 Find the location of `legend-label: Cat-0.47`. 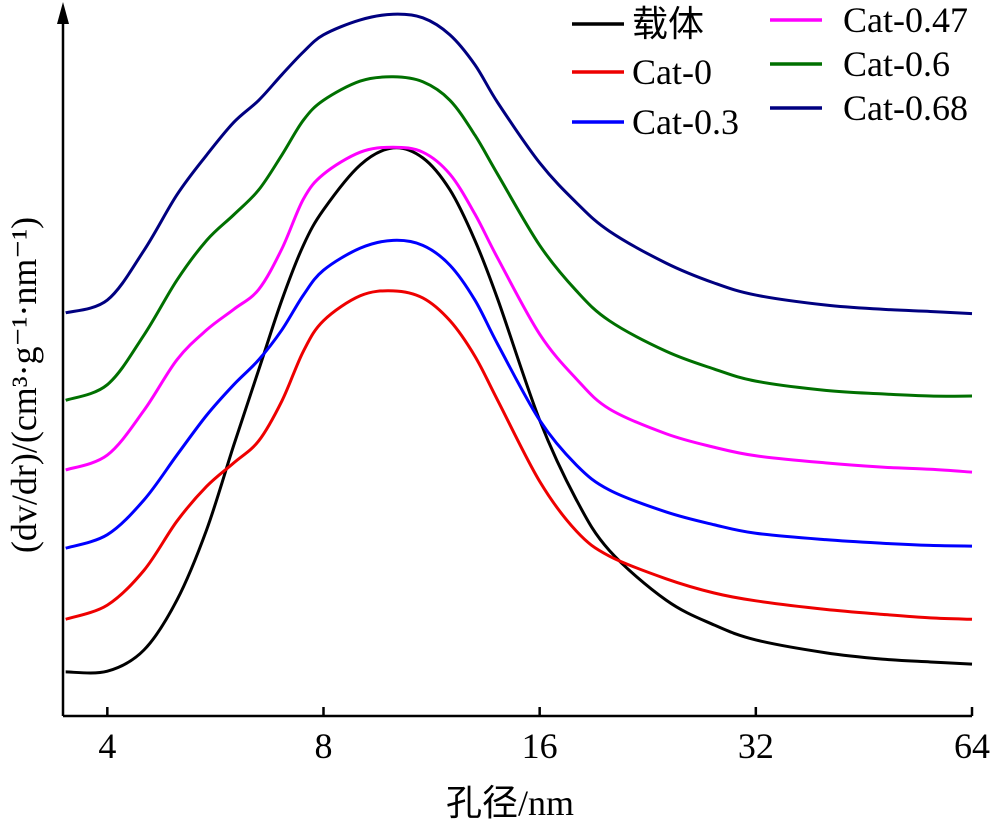

legend-label: Cat-0.47 is located at coordinates (905, 20).